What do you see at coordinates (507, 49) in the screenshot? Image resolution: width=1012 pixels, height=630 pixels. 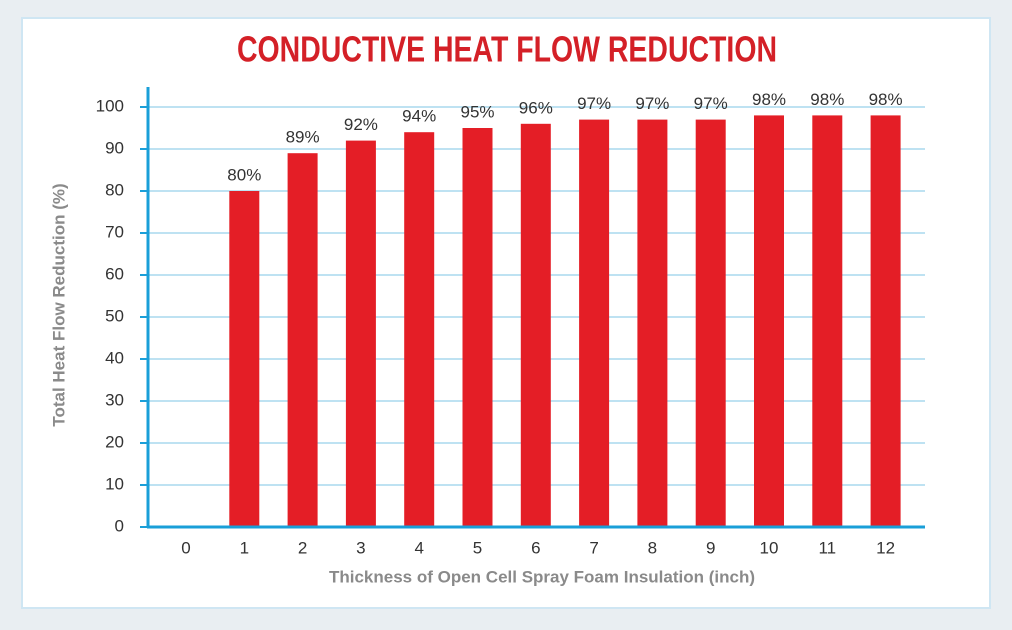 I see `chart-title: CONDUCTIVE HEAT FLOW REDUCTION` at bounding box center [507, 49].